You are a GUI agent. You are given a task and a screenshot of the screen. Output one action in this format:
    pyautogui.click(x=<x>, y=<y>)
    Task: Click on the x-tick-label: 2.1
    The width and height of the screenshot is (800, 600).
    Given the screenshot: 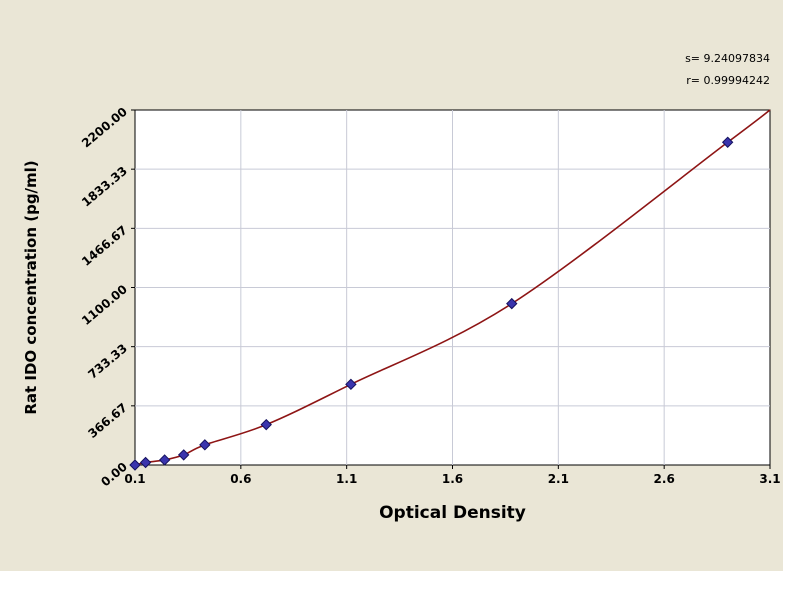 What is the action you would take?
    pyautogui.click(x=558, y=479)
    